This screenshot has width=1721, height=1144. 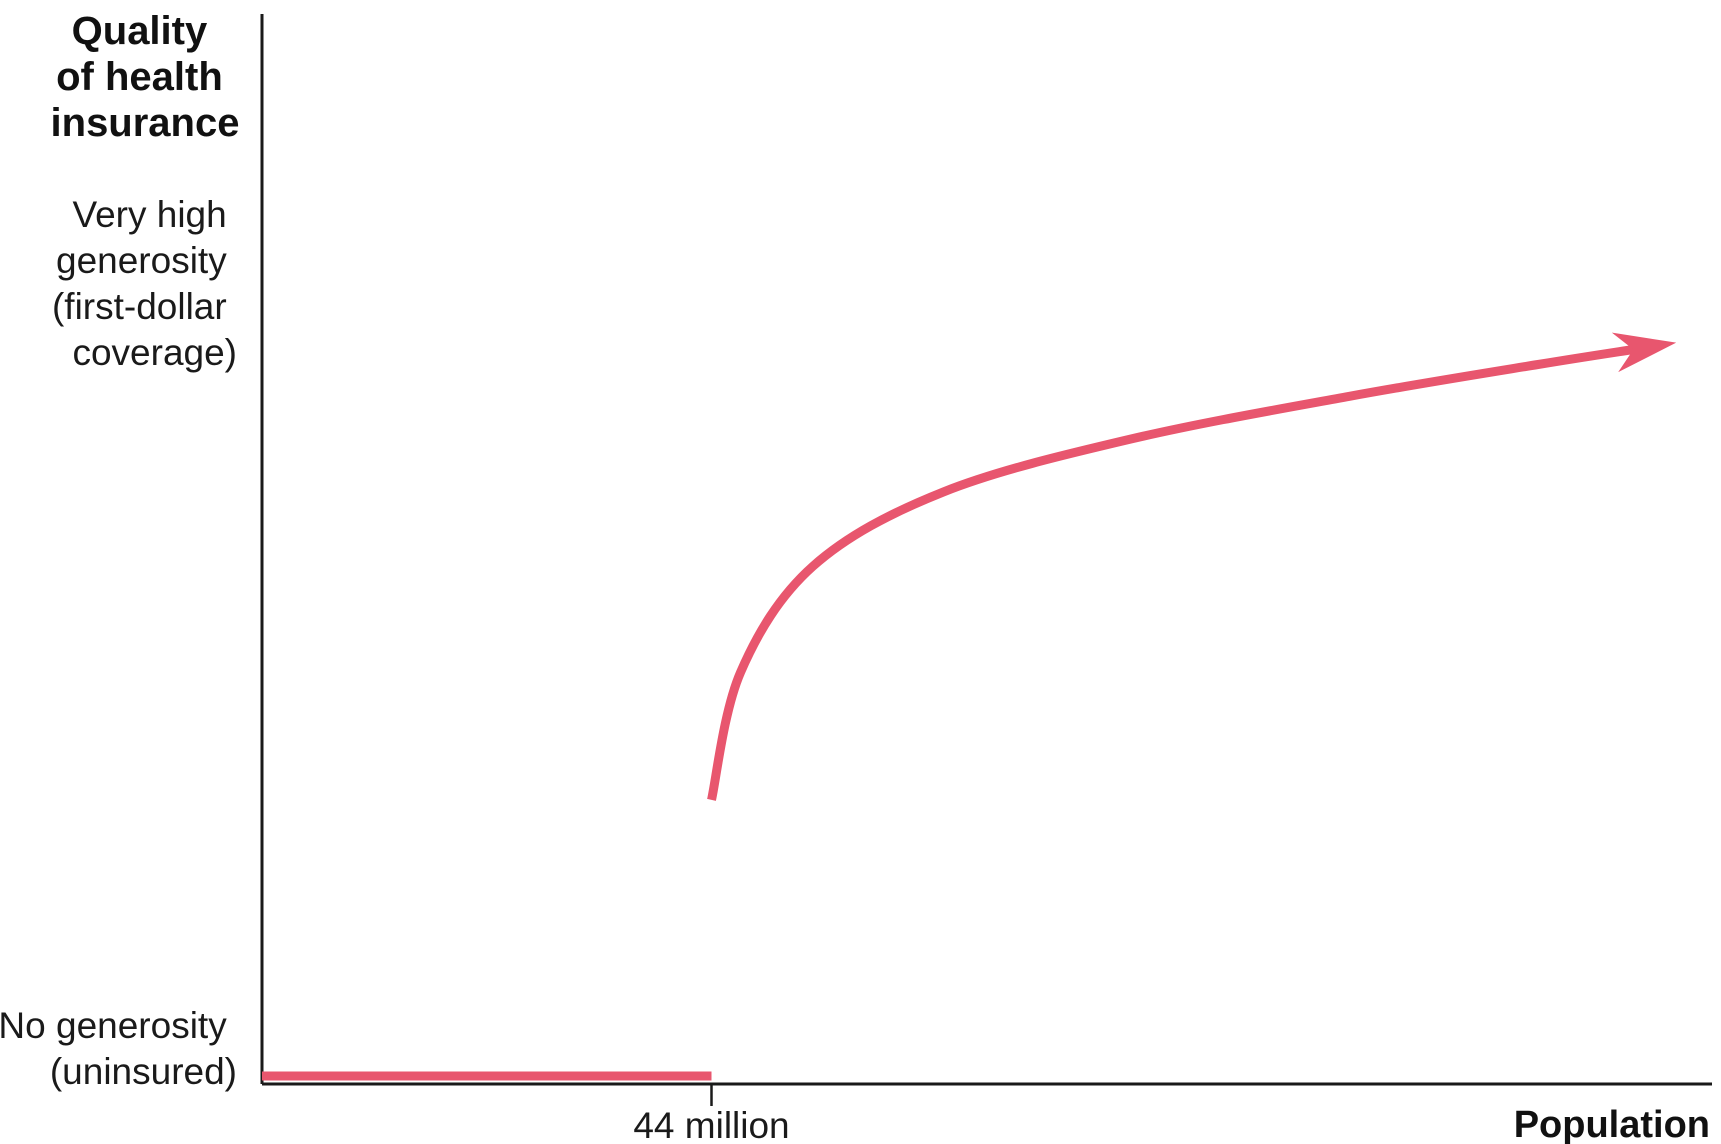 I want to click on y-level-high-line-2: generosity, so click(x=141, y=260).